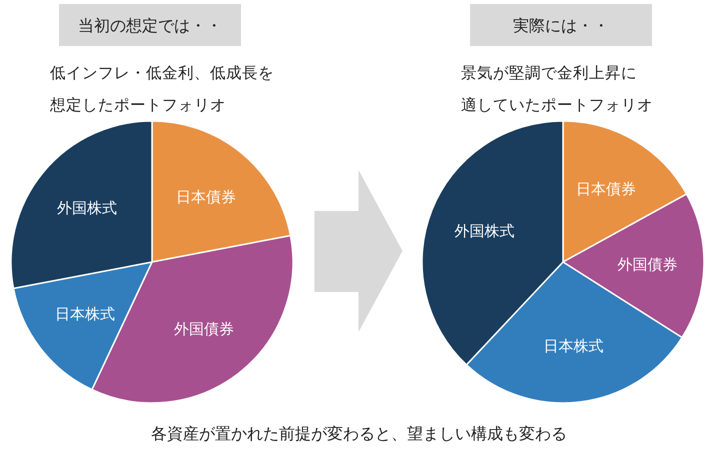 This screenshot has height=450, width=714. What do you see at coordinates (557, 89) in the screenshot?
I see `chart-subtitle: 景気が堅調で金利上昇に適していたポートフォリオ` at bounding box center [557, 89].